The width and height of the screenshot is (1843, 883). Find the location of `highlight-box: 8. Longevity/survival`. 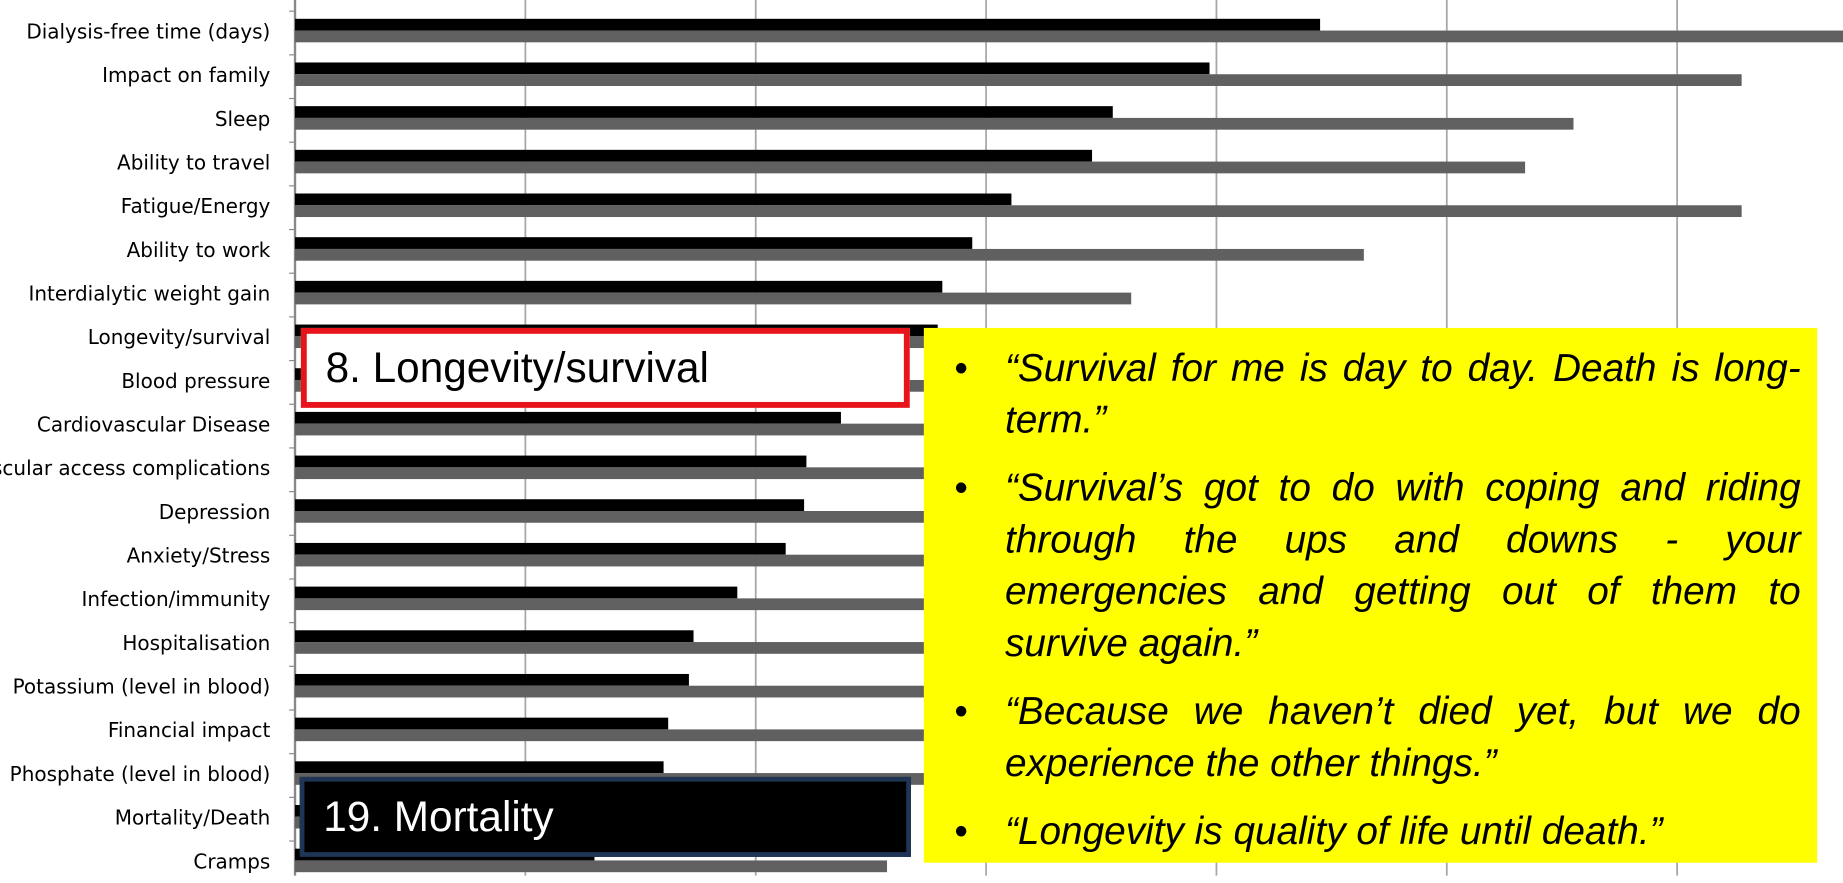

highlight-box: 8. Longevity/survival is located at coordinates (605, 367).